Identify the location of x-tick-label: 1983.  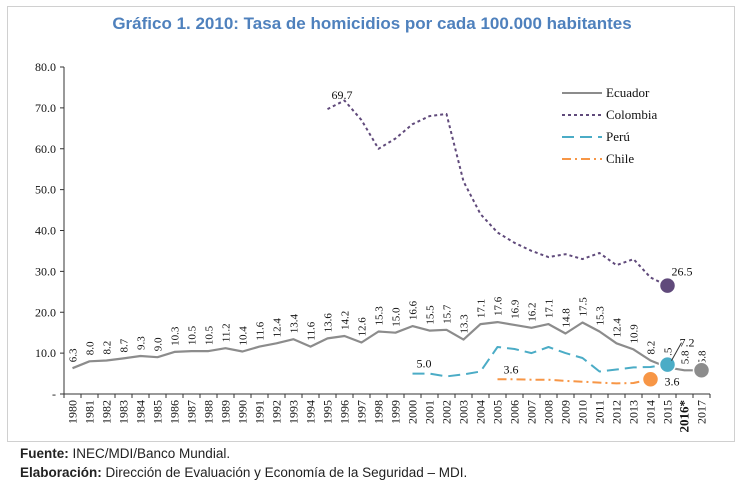
(124, 412).